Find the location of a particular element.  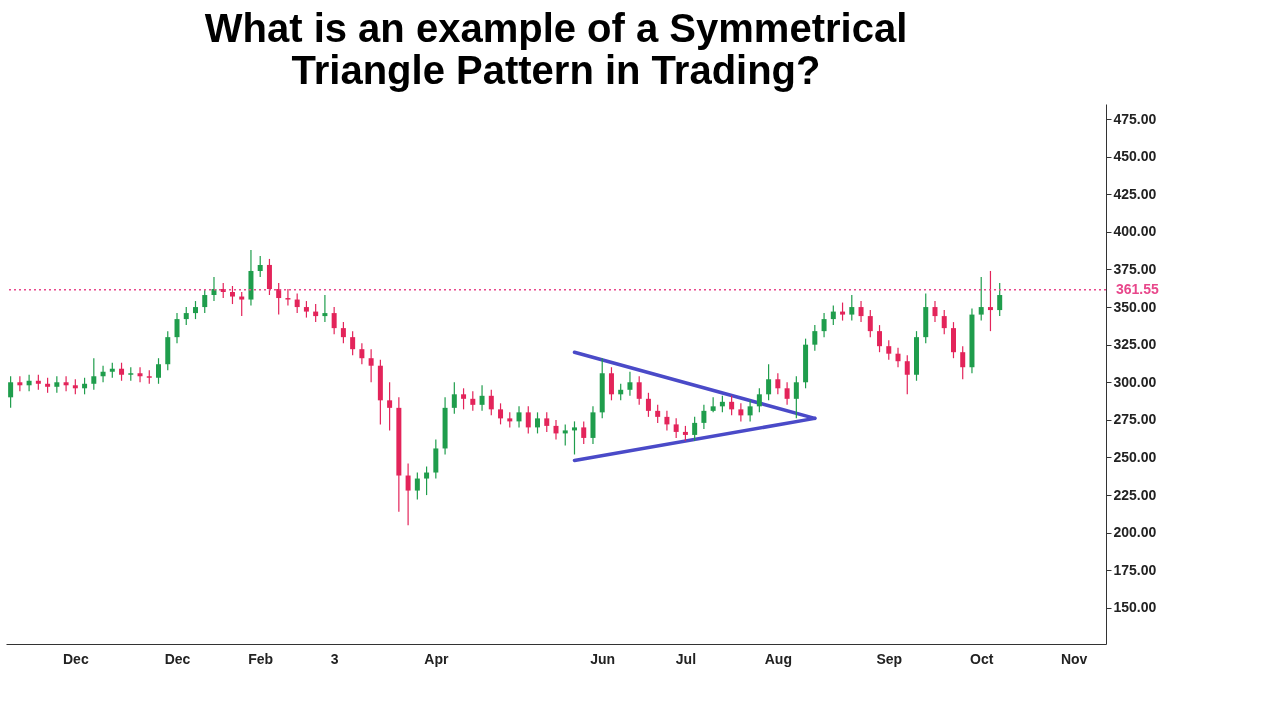

x-tick-label: Feb is located at coordinates (261, 658).